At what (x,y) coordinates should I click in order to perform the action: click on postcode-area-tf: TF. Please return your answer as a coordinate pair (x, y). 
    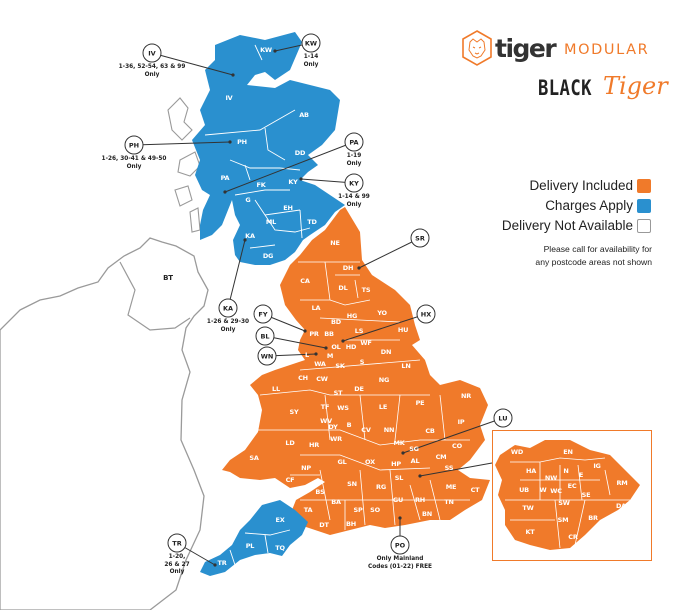
    Looking at the image, I should click on (325, 407).